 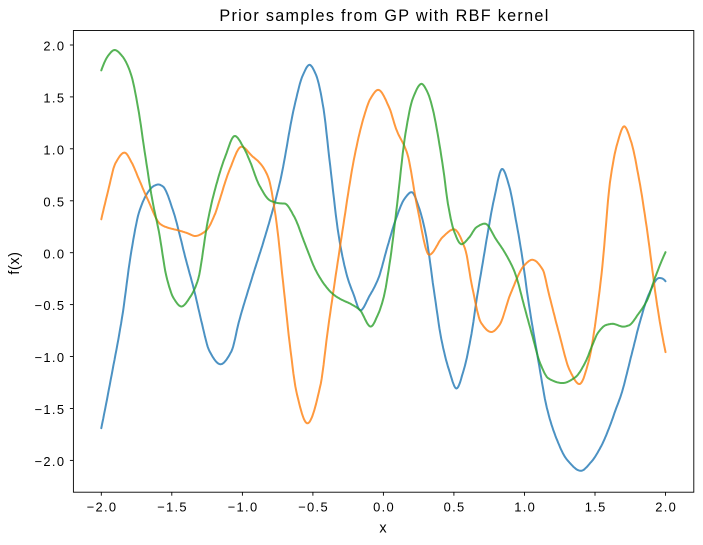 What do you see at coordinates (383, 529) in the screenshot?
I see `svg-text: x` at bounding box center [383, 529].